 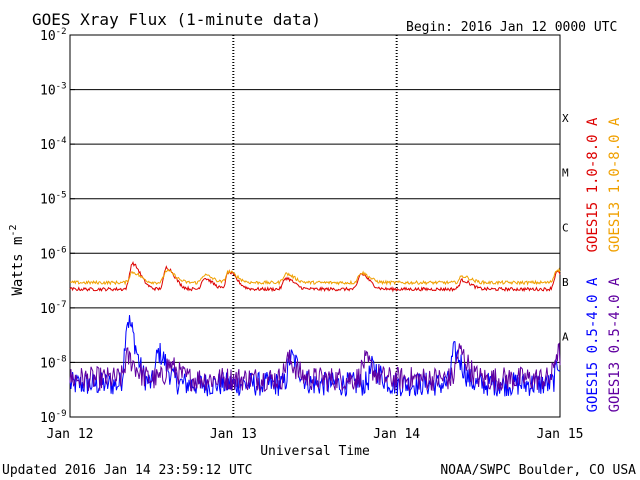 What do you see at coordinates (560, 434) in the screenshot?
I see `x-tick-label-3: Jan 15` at bounding box center [560, 434].